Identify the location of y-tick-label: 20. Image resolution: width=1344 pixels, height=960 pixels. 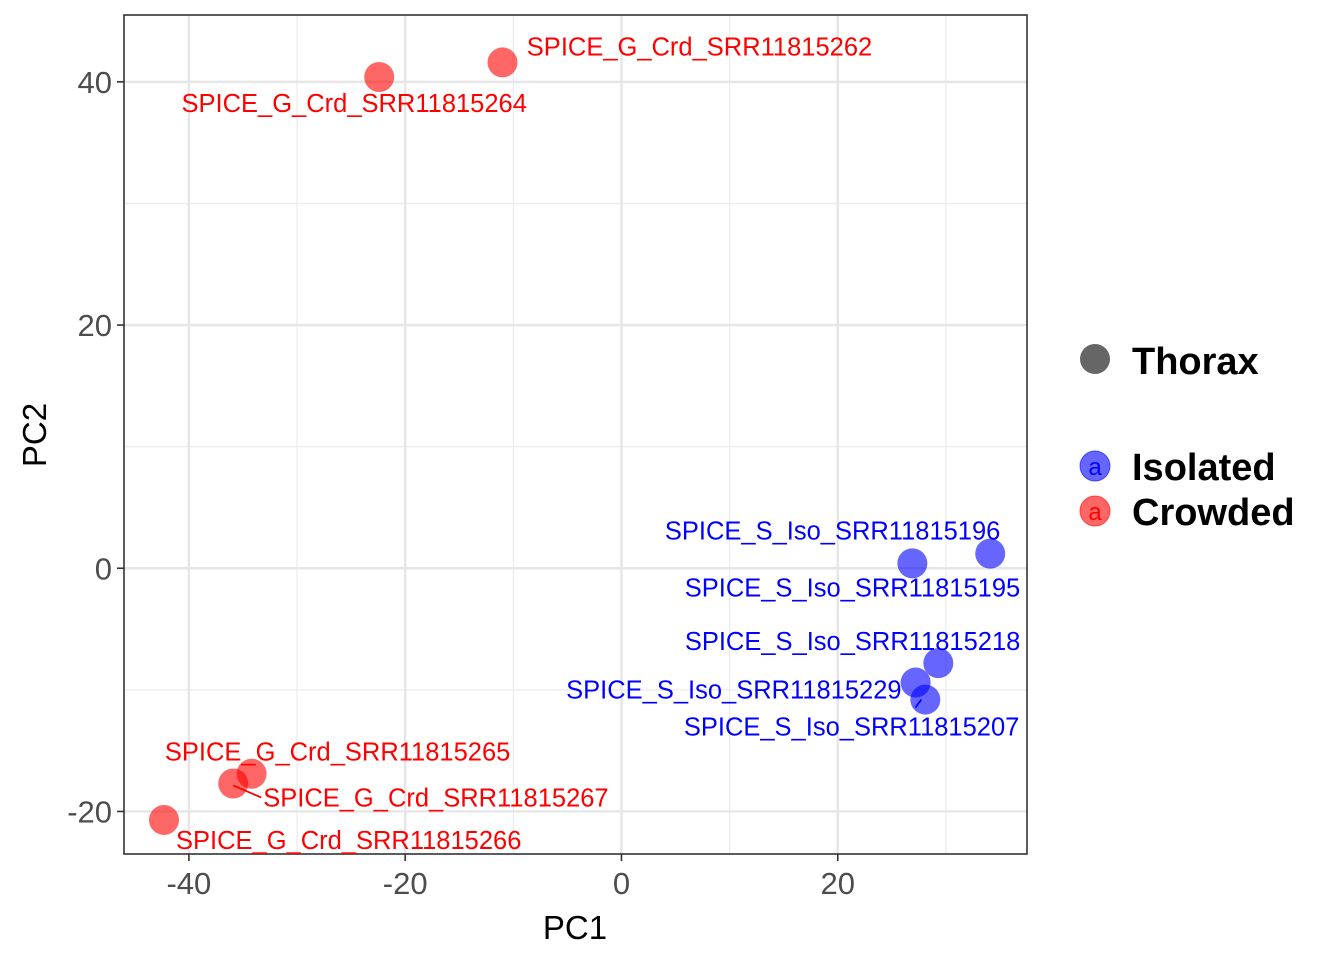
(95, 325).